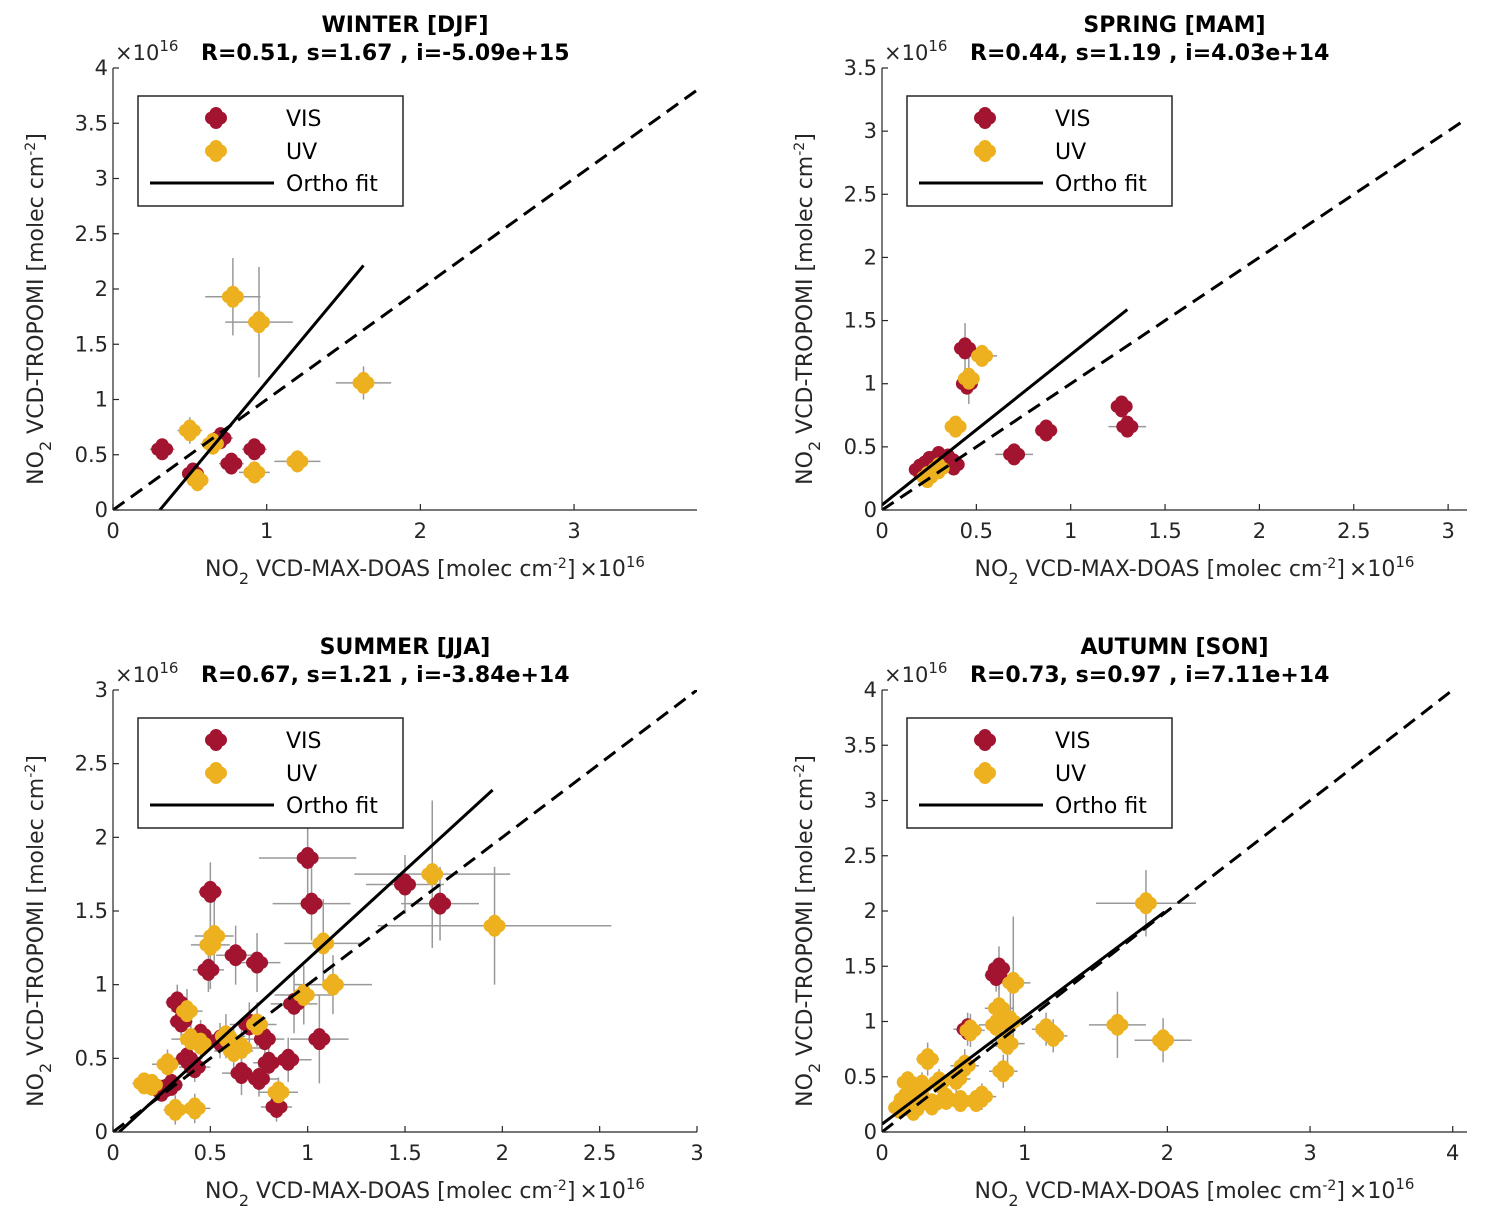 This screenshot has width=1488, height=1224. Describe the element at coordinates (332, 184) in the screenshot. I see `legend-fit-label: Ortho fit` at that location.